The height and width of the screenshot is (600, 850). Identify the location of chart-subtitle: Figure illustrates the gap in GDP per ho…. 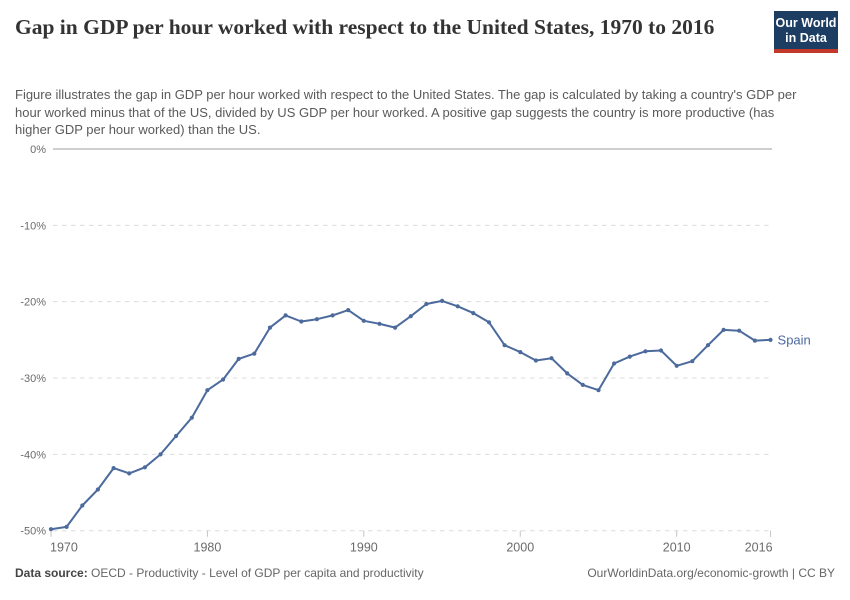
(406, 112).